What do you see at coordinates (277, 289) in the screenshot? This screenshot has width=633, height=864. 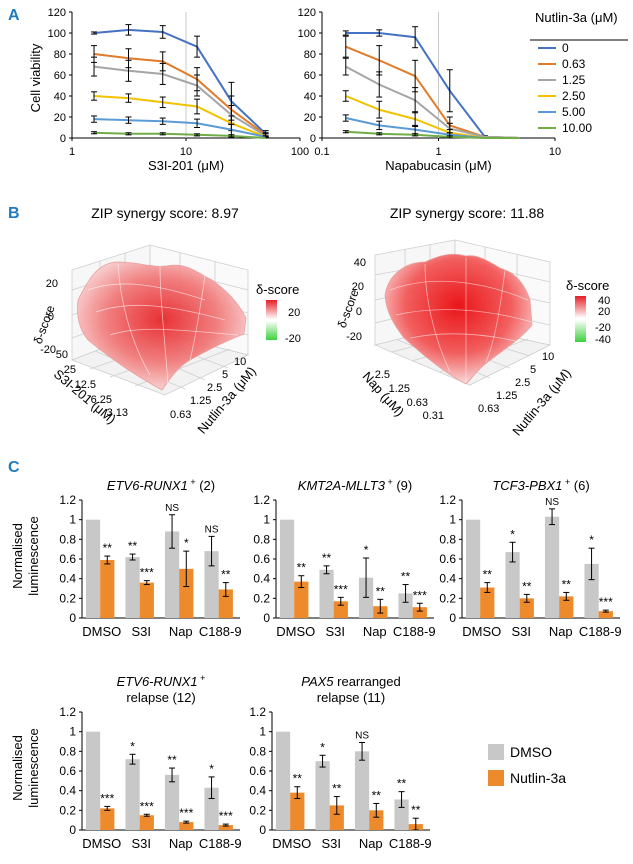 I see `score-legend-title-1: δ-score` at bounding box center [277, 289].